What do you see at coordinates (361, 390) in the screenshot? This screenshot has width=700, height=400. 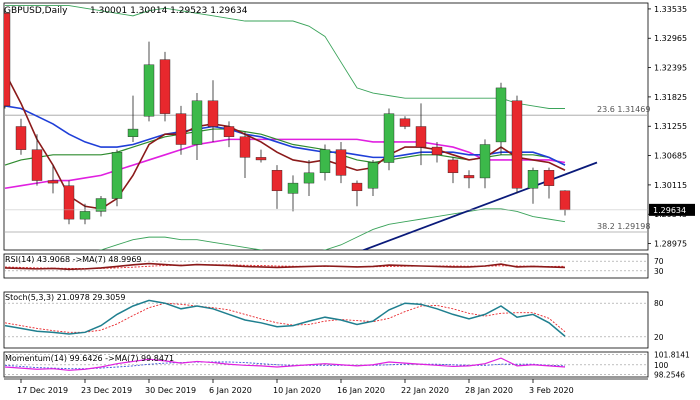 I see `x-tick-label: 16 Jan 2020` at bounding box center [361, 390].